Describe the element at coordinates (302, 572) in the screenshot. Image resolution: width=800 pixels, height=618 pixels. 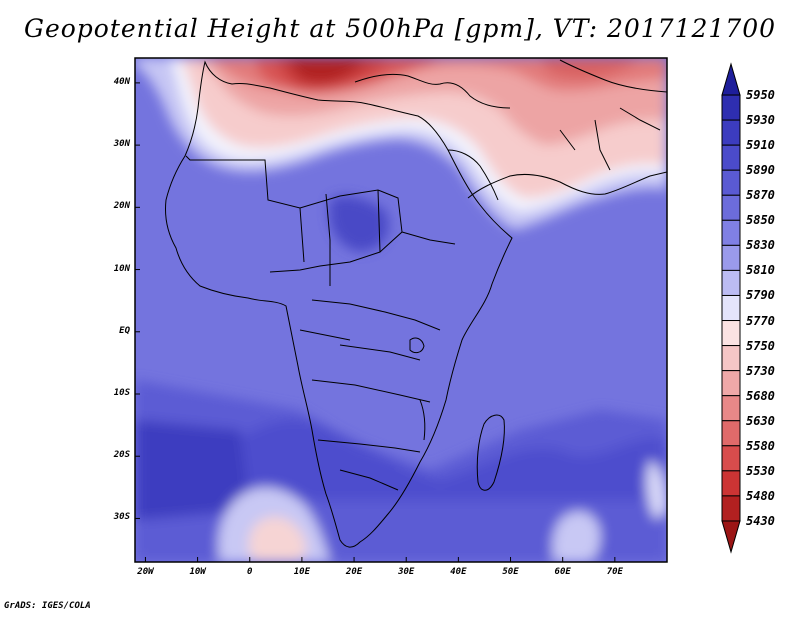
I see `lon-label-10e: 10E` at that location.